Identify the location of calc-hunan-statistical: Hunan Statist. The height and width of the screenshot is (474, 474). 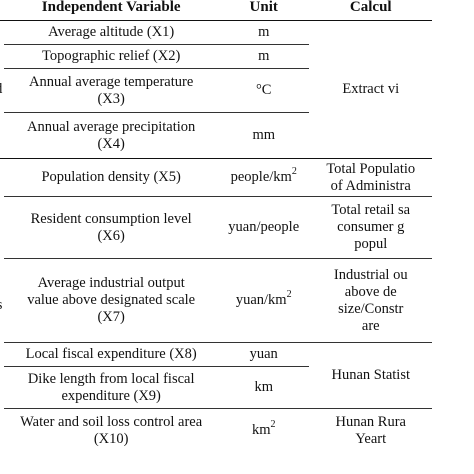
(370, 375).